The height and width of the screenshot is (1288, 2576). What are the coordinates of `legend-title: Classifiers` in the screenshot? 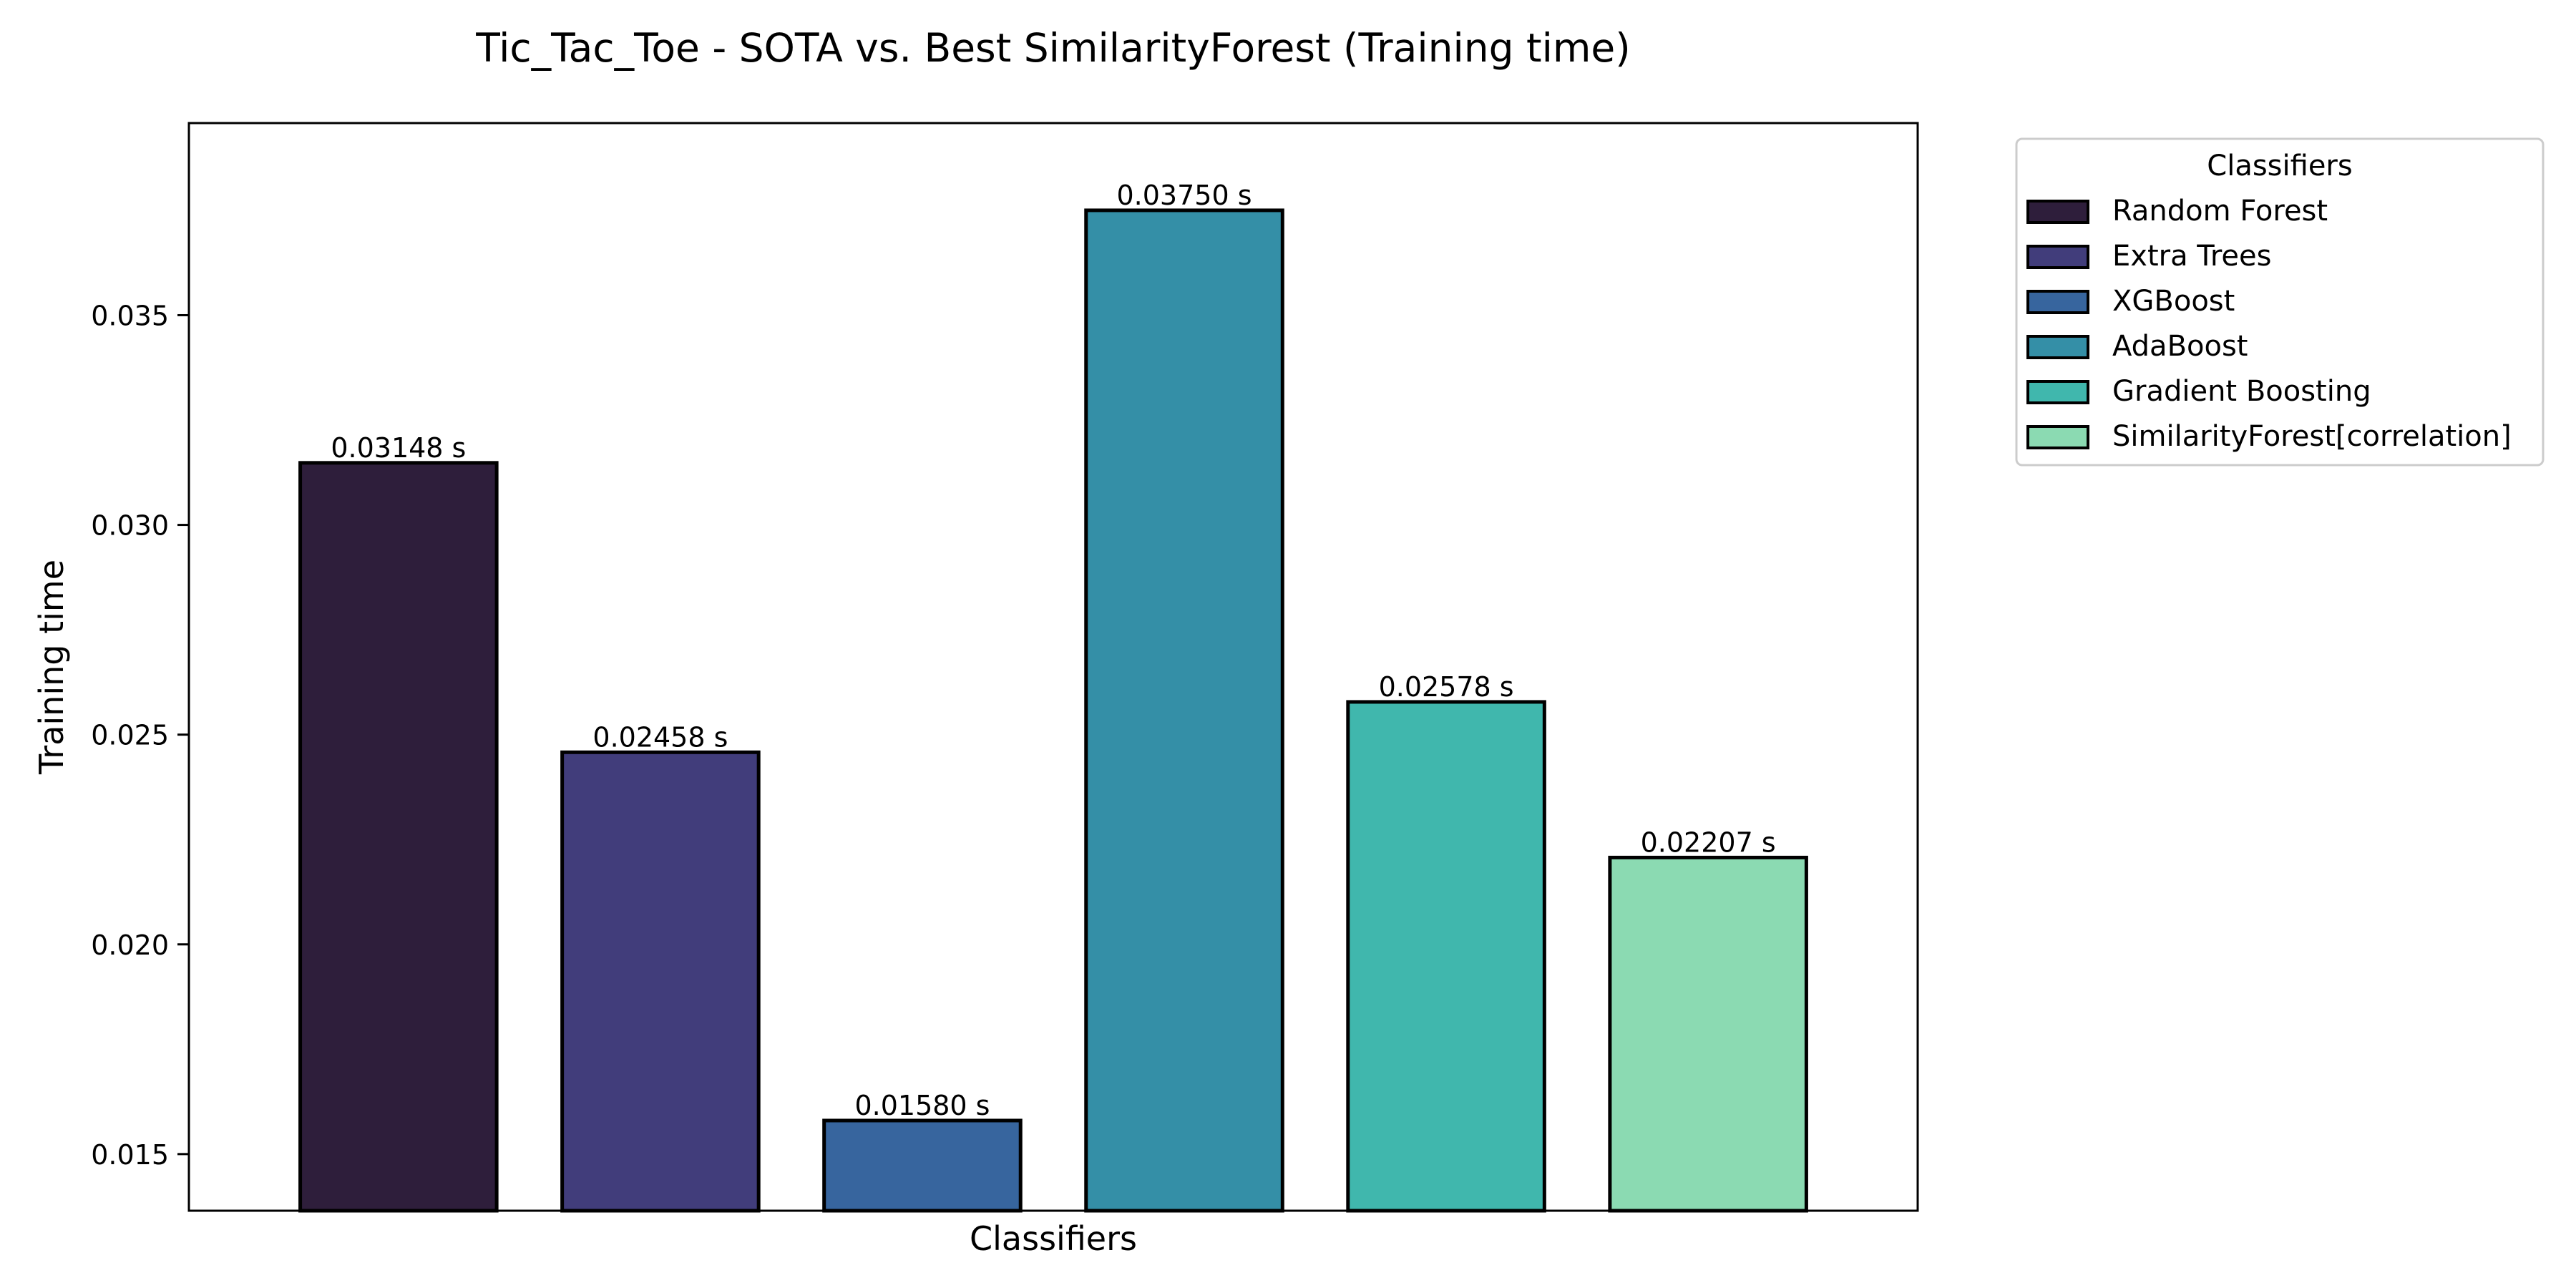 It's located at (2279, 166).